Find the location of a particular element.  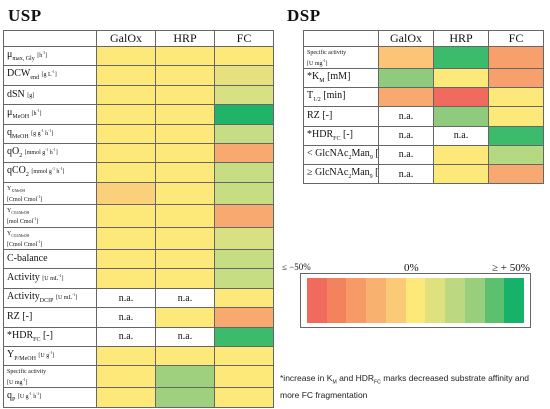

usp-row: YCO2/MeOH [mol Cmol-1] is located at coordinates (138, 216).